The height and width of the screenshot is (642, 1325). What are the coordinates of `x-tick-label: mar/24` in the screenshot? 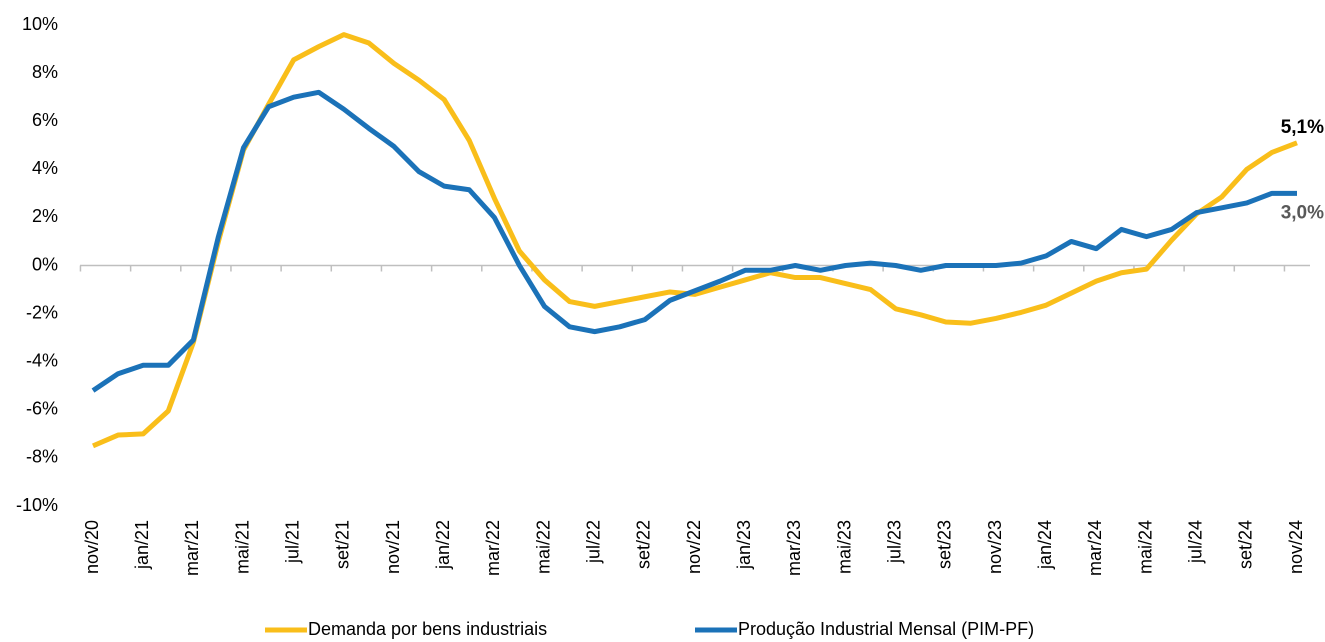 It's located at (1095, 548).